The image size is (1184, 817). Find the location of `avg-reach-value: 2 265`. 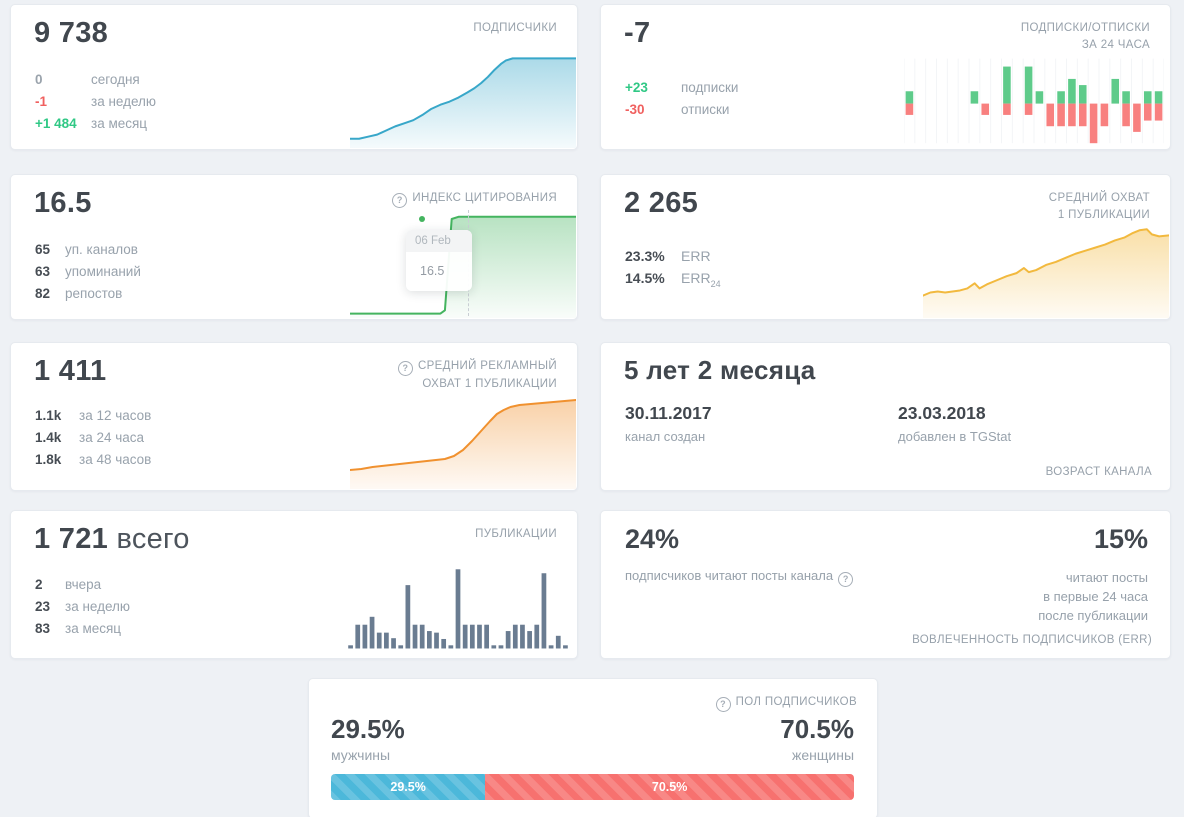

avg-reach-value: 2 265 is located at coordinates (661, 203).